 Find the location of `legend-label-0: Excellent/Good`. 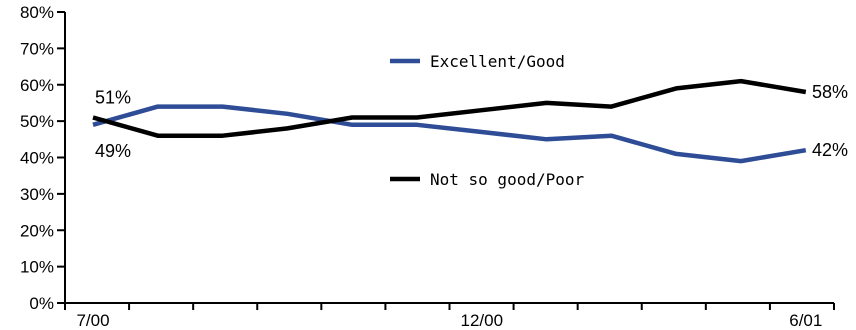

legend-label-0: Excellent/Good is located at coordinates (497, 61).